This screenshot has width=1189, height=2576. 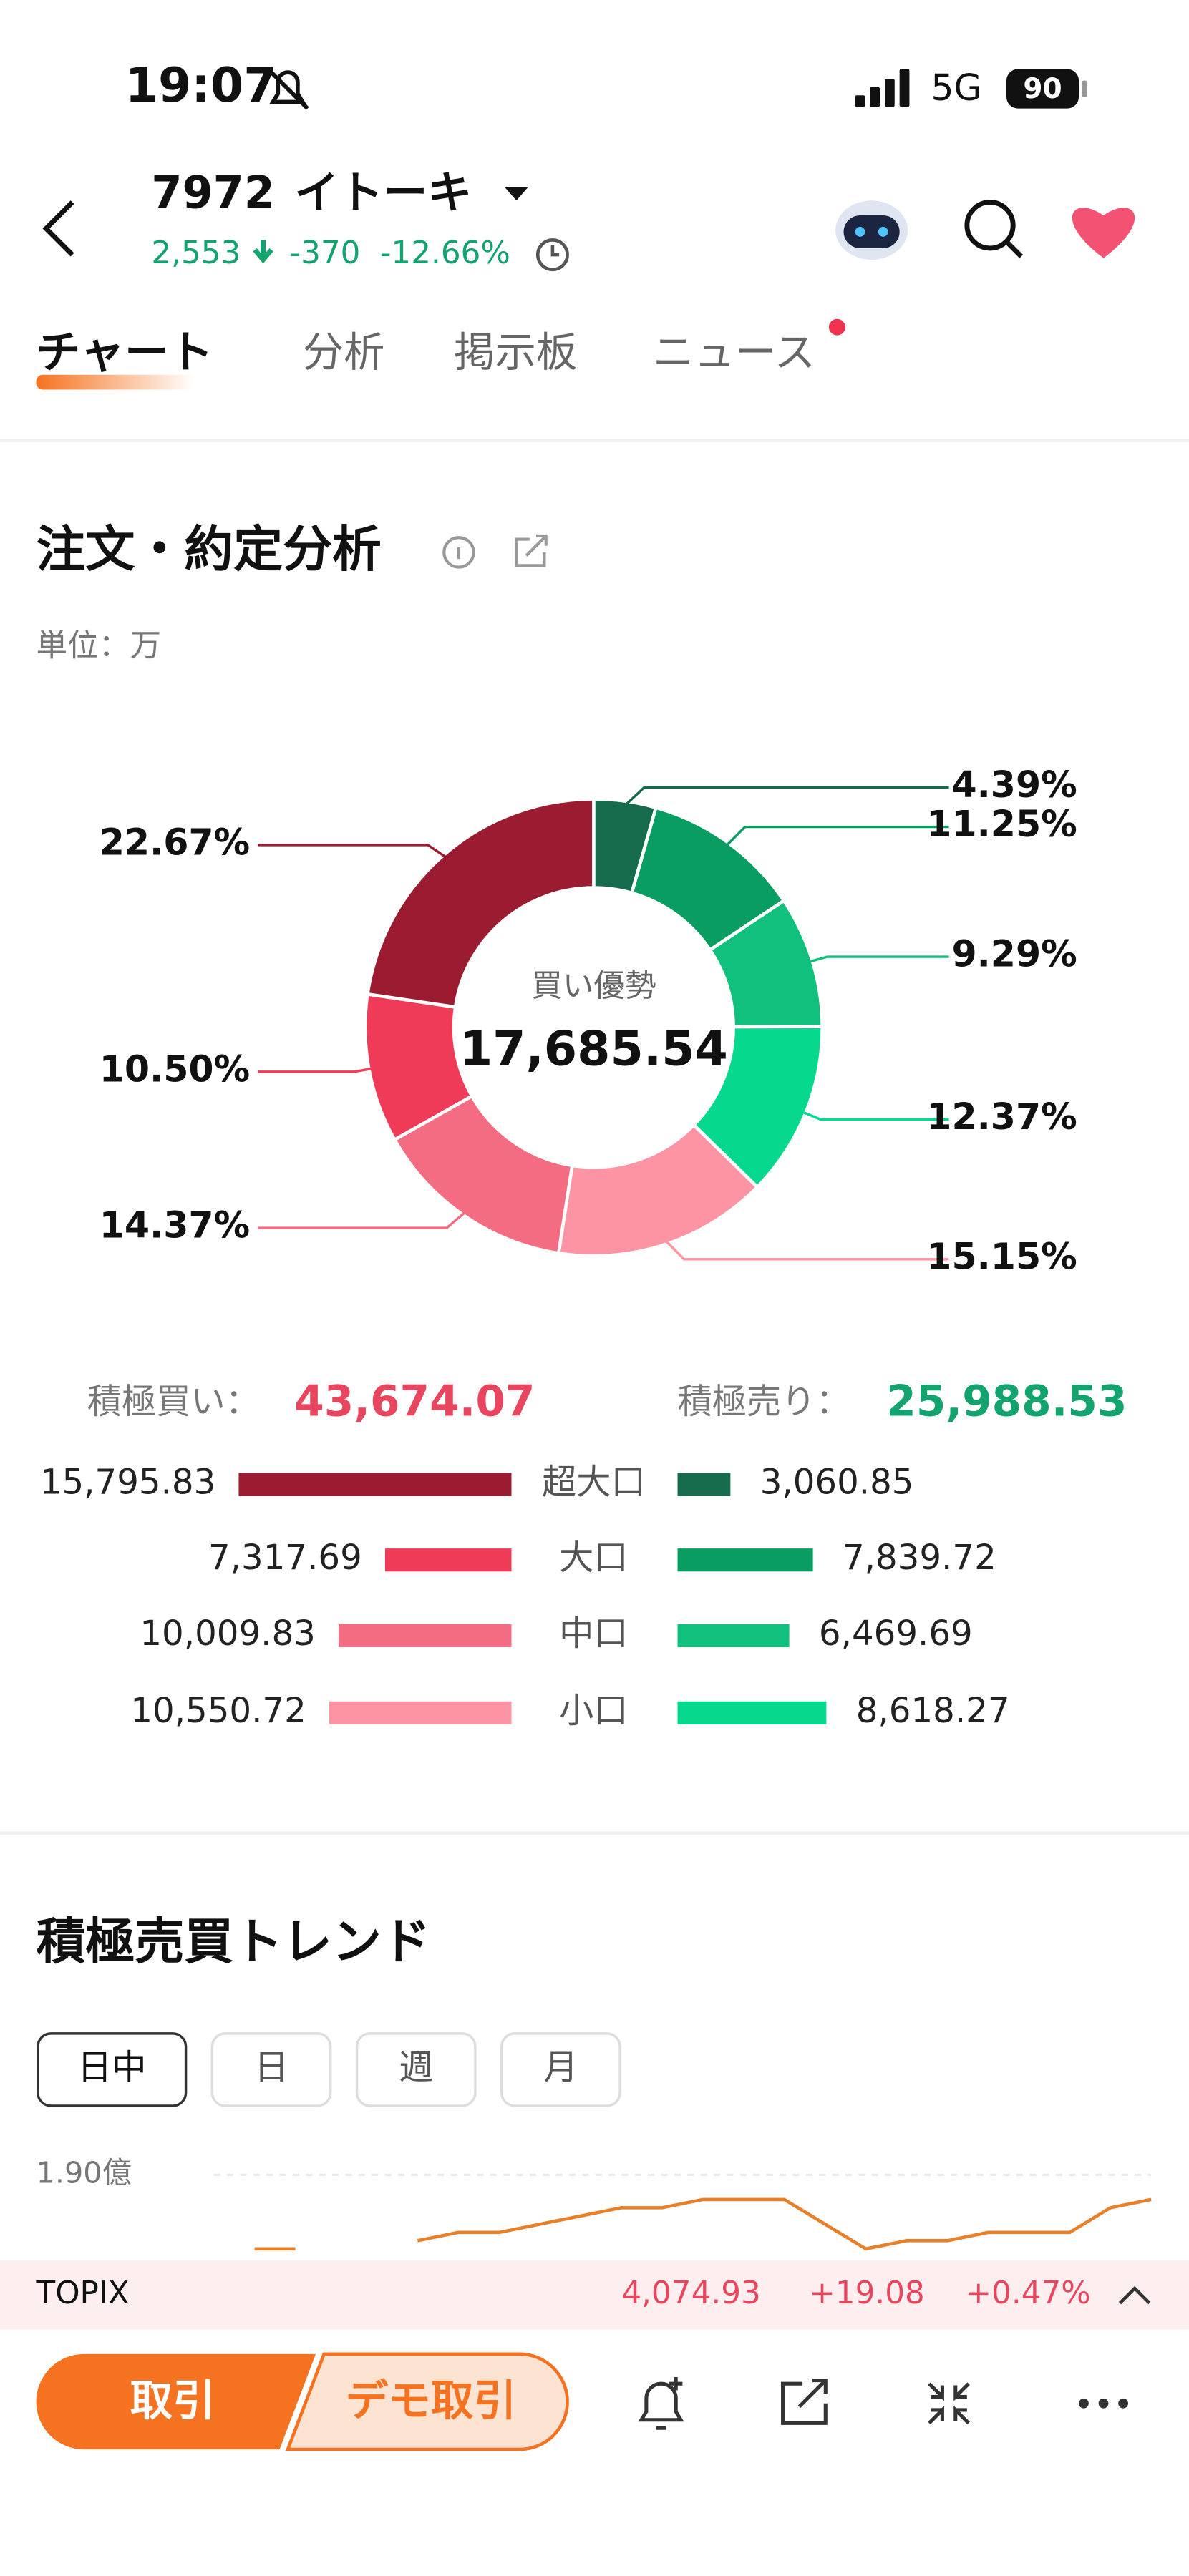 I want to click on slice-label: 4.39%, so click(x=1014, y=784).